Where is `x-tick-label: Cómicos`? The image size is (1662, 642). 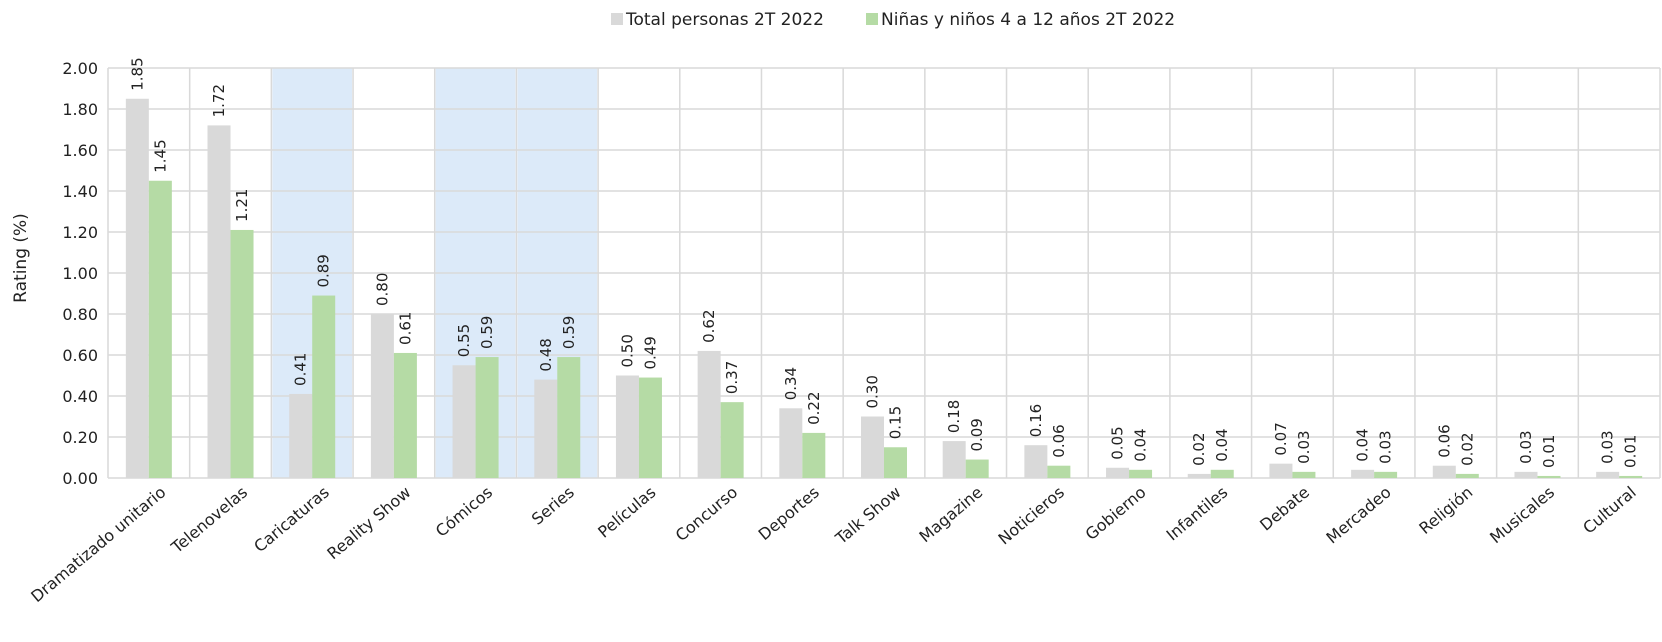
x-tick-label: Cómicos is located at coordinates (464, 512).